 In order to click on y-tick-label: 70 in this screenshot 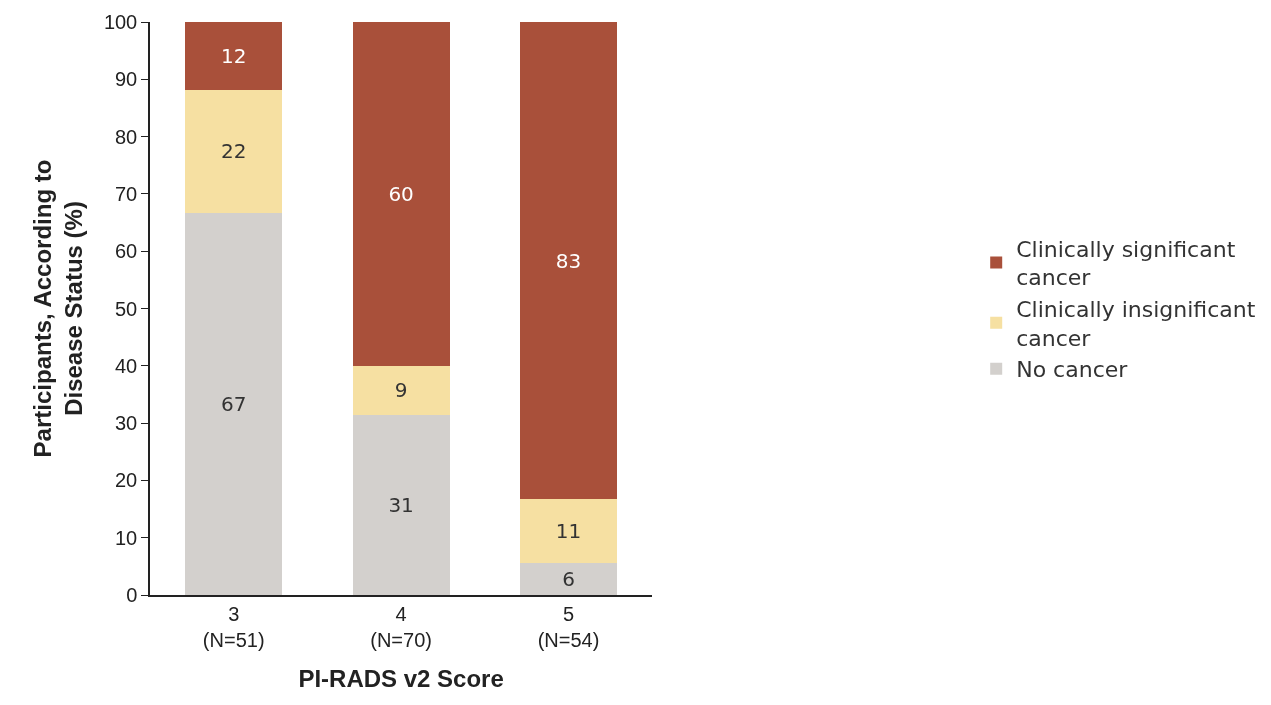, I will do `click(126, 193)`.